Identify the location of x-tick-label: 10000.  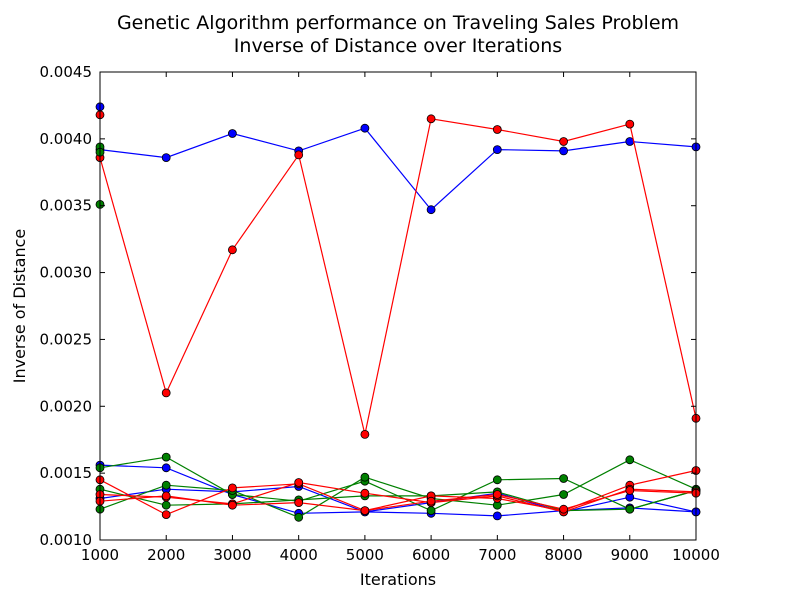
(696, 555).